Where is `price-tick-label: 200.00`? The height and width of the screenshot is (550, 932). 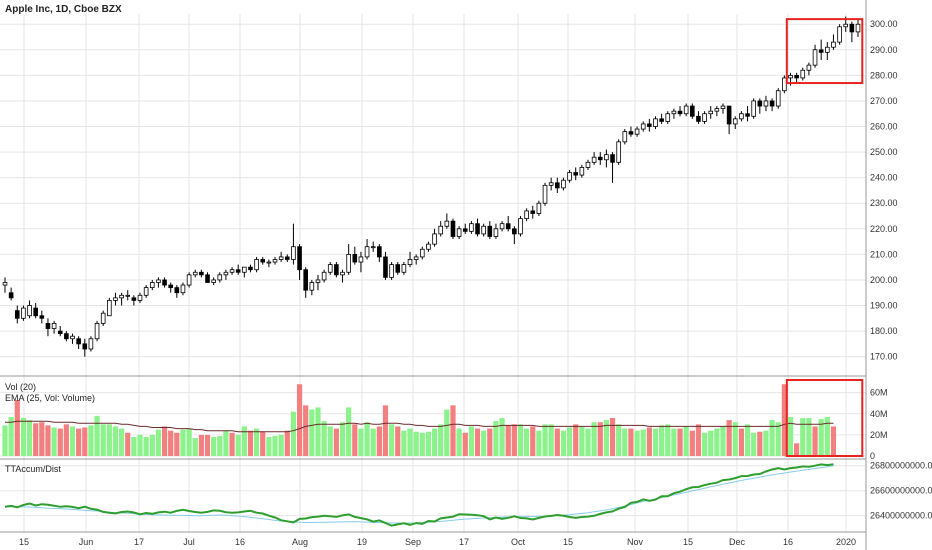
price-tick-label: 200.00 is located at coordinates (884, 280).